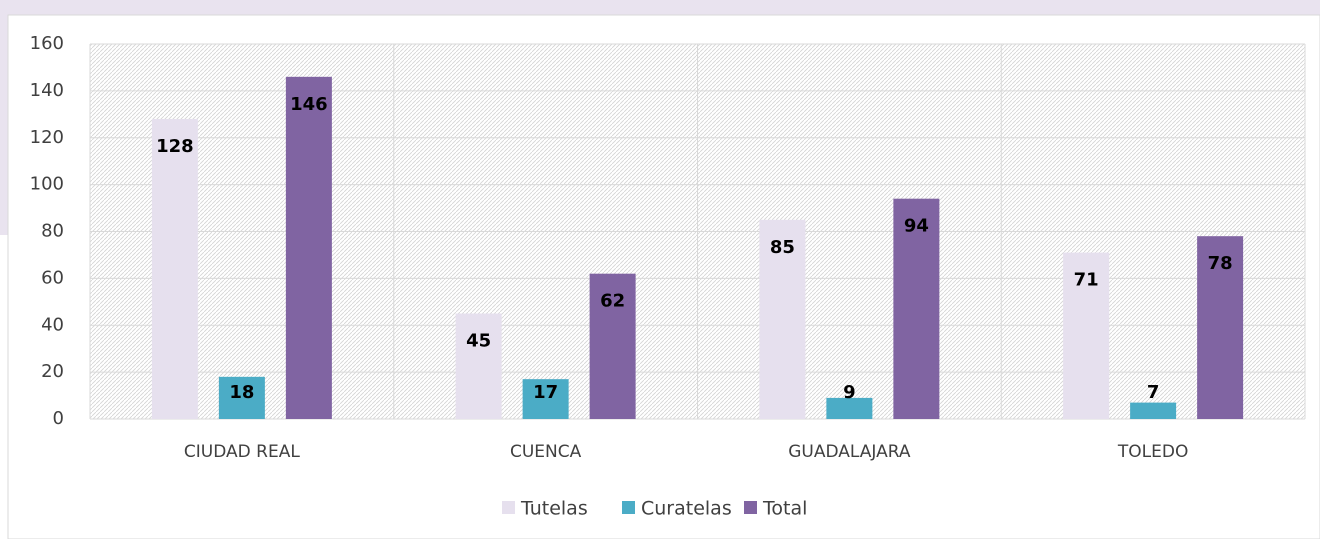  What do you see at coordinates (52, 324) in the screenshot?
I see `y-tick-label: 40` at bounding box center [52, 324].